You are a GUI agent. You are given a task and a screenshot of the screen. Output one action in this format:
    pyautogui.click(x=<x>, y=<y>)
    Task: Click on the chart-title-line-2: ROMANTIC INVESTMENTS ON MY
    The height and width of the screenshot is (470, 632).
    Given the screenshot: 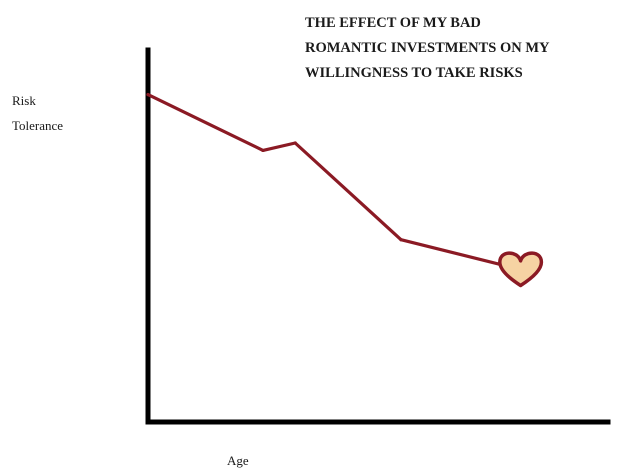 What is the action you would take?
    pyautogui.click(x=427, y=48)
    